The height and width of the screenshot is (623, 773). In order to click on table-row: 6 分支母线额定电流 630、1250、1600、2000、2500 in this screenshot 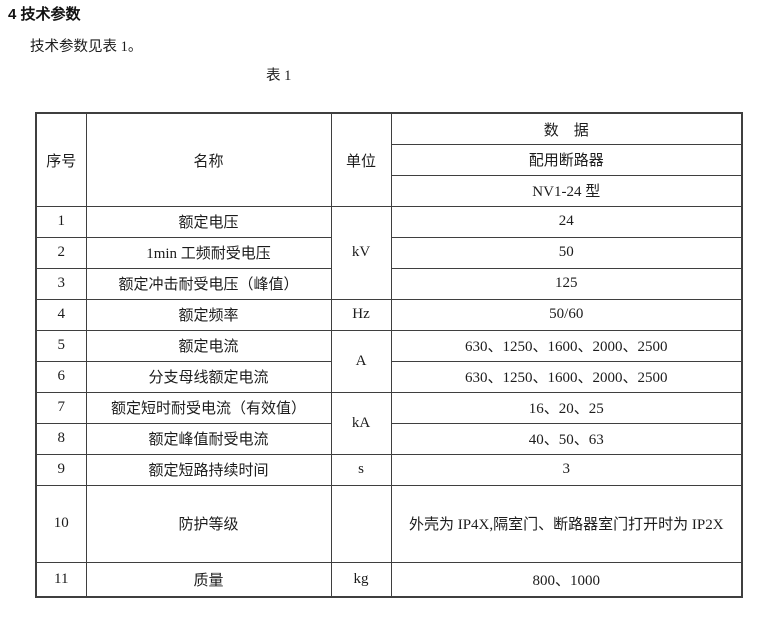, I will do `click(389, 376)`.